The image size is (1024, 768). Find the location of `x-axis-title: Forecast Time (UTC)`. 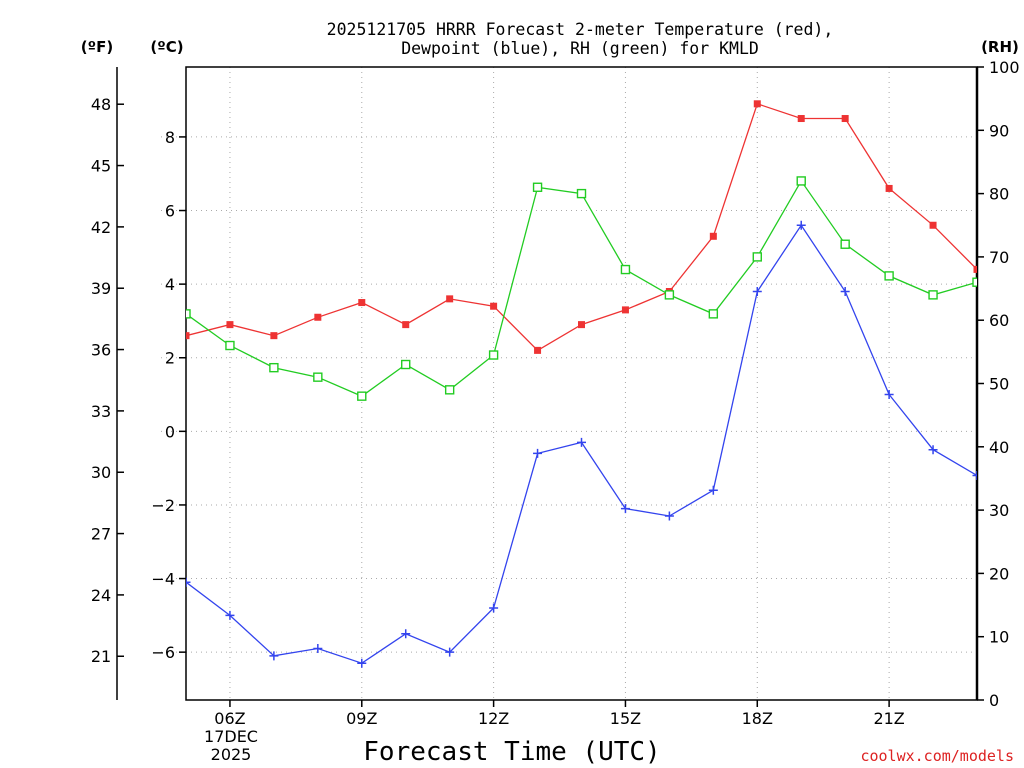

x-axis-title: Forecast Time (UTC) is located at coordinates (511, 752).